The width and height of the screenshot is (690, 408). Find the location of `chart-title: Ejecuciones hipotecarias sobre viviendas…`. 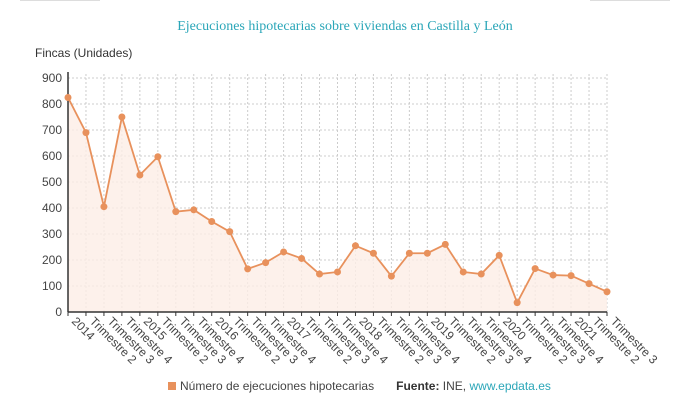

chart-title: Ejecuciones hipotecarias sobre viviendas… is located at coordinates (345, 26).